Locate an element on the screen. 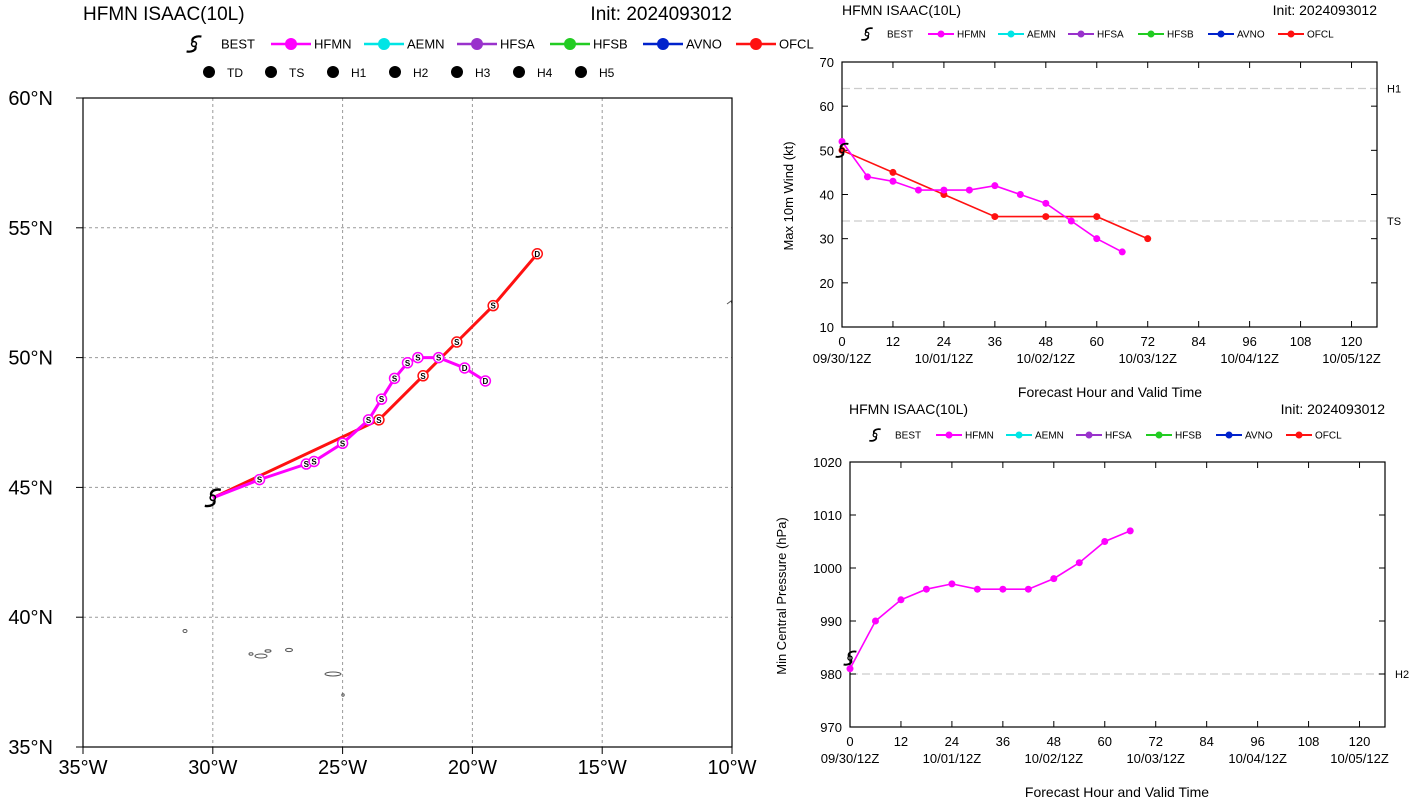 The image size is (1421, 800). legend-label: AVNO is located at coordinates (1251, 35).